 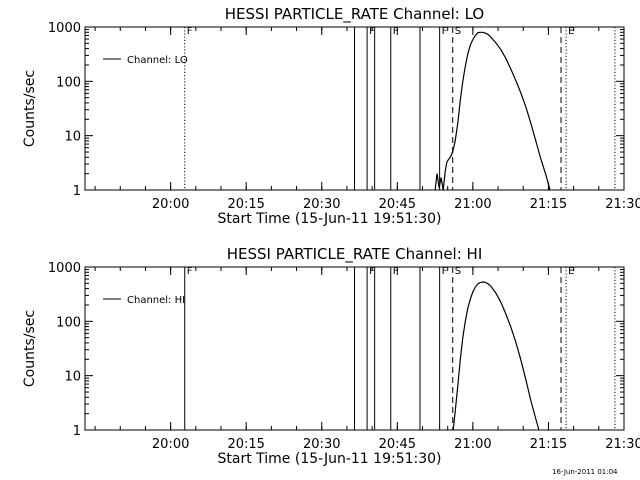 I want to click on footer-timestamp: 16-Jun-2011 01:04, so click(x=585, y=472).